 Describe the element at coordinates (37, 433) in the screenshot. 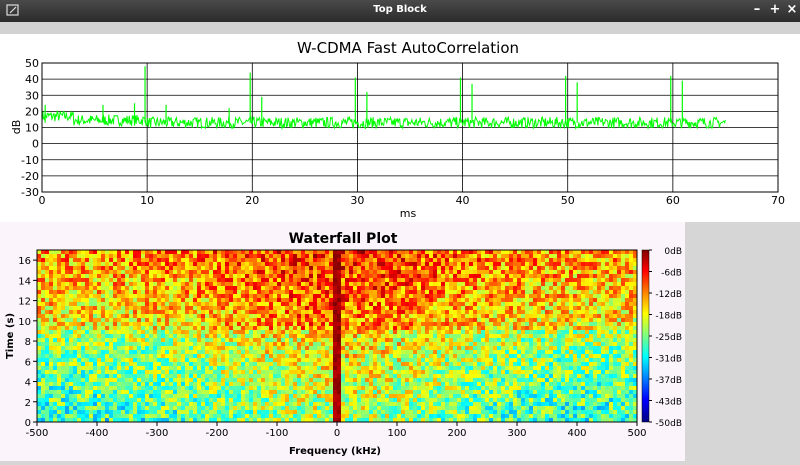

I see `x-tick-label: -500` at that location.